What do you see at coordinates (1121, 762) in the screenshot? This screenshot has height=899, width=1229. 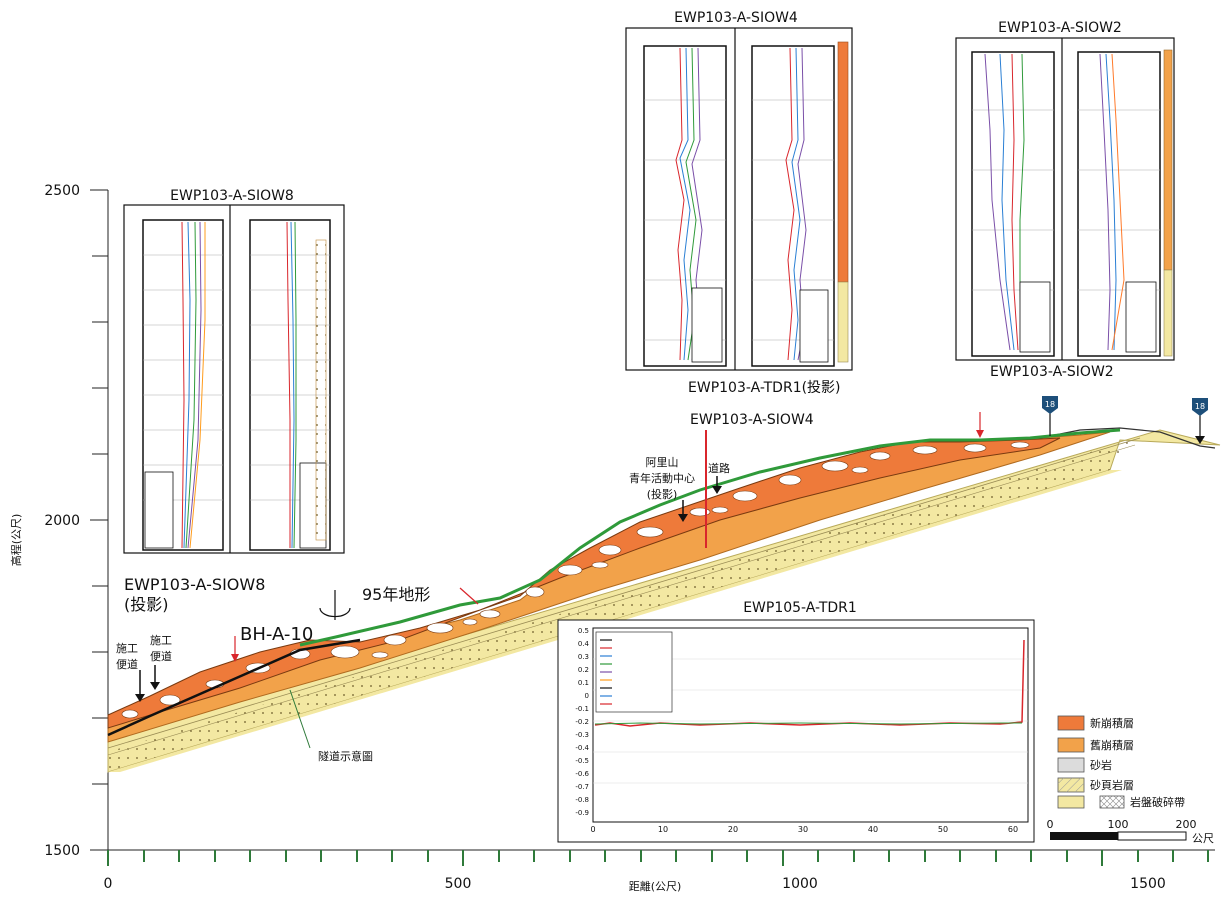 I see `legend: 新崩積層 舊崩積層 砂岩 砂頁岩層 岩盤破碎帶` at bounding box center [1121, 762].